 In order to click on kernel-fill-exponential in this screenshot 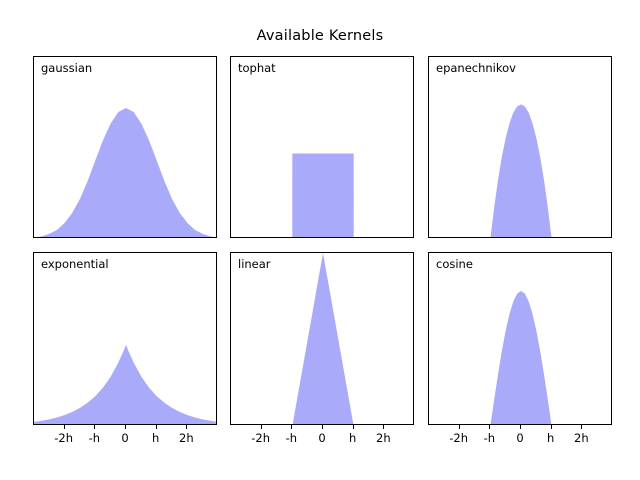, I will do `click(125, 384)`.